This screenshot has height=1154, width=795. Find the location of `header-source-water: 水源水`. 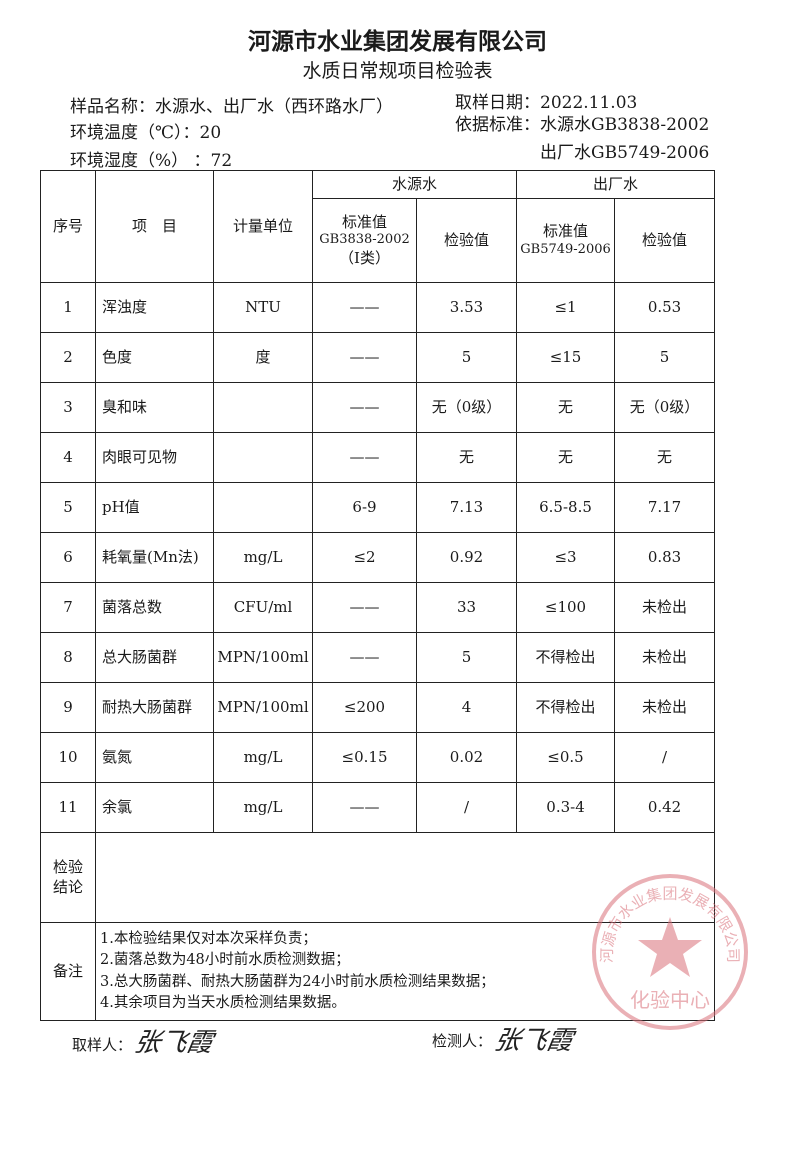

header-source-water: 水源水 is located at coordinates (414, 184).